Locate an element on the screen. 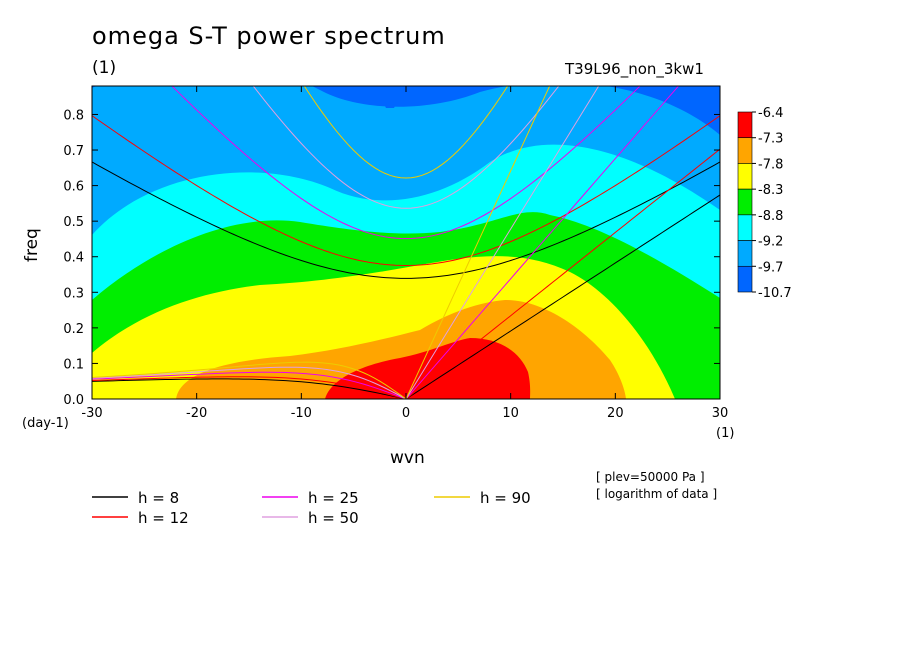 This screenshot has height=654, width=904. colorbar-label: -7.8 is located at coordinates (770, 164).